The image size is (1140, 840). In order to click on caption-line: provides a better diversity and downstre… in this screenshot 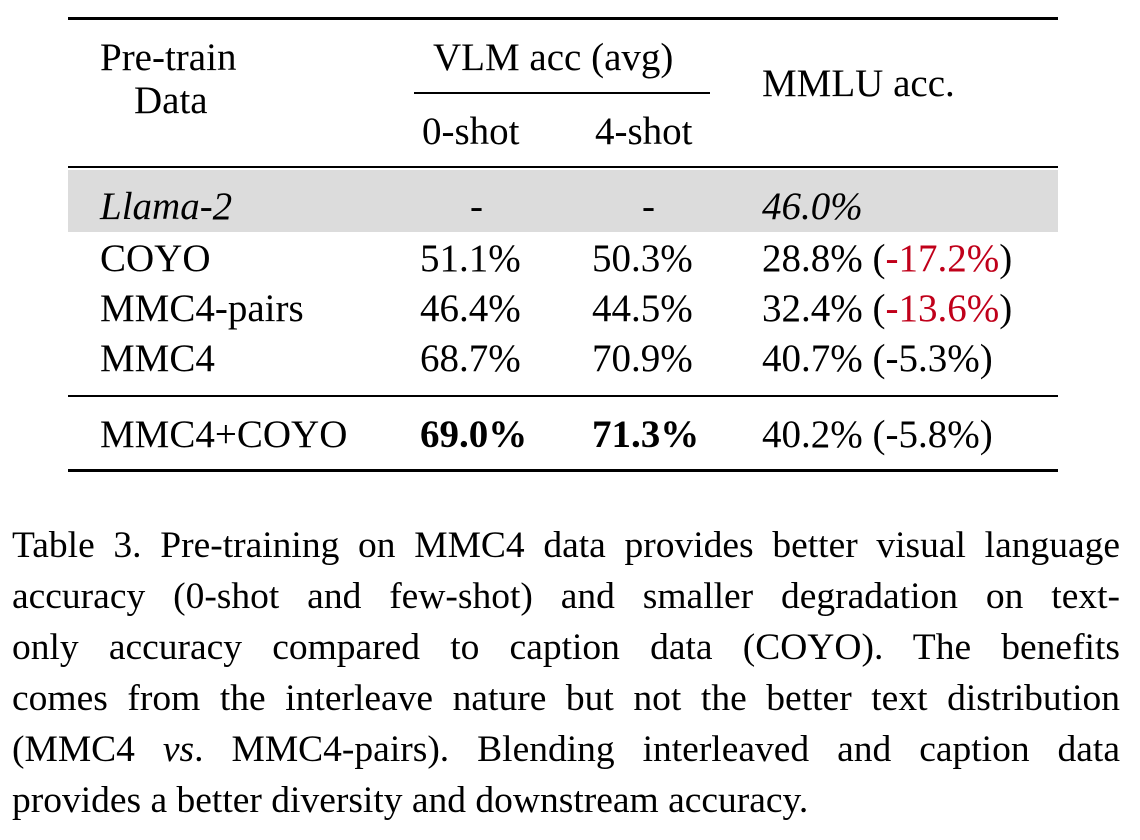, I will do `click(410, 800)`.